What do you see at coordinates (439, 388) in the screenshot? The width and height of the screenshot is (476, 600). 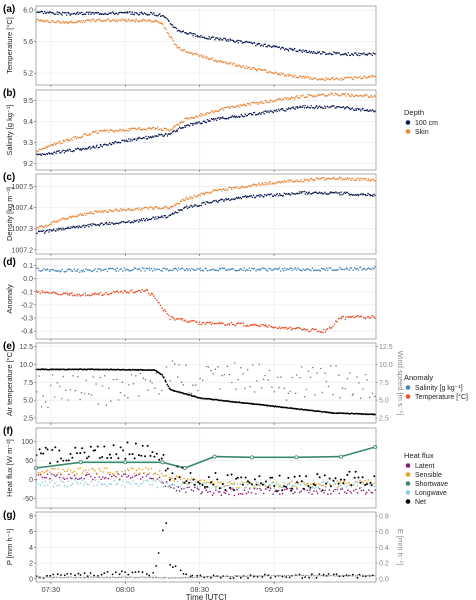 I see `legend-item-label: Salinity [g kg⁻¹]` at bounding box center [439, 388].